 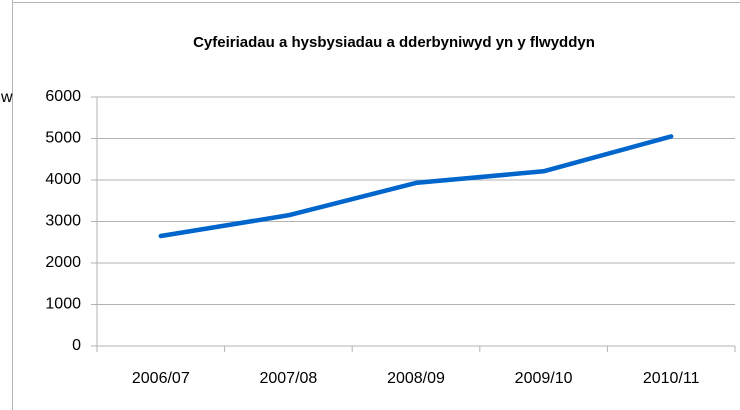 What do you see at coordinates (63, 304) in the screenshot?
I see `y-tick-label: 1000` at bounding box center [63, 304].